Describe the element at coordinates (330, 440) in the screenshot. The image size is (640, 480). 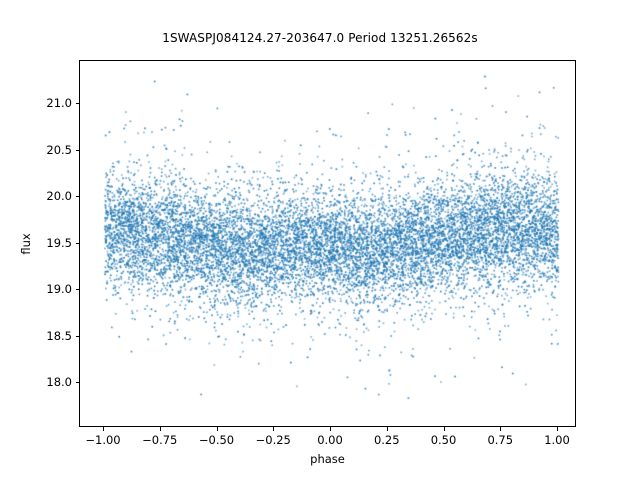
I see `x-tick-label: 0.00` at that location.